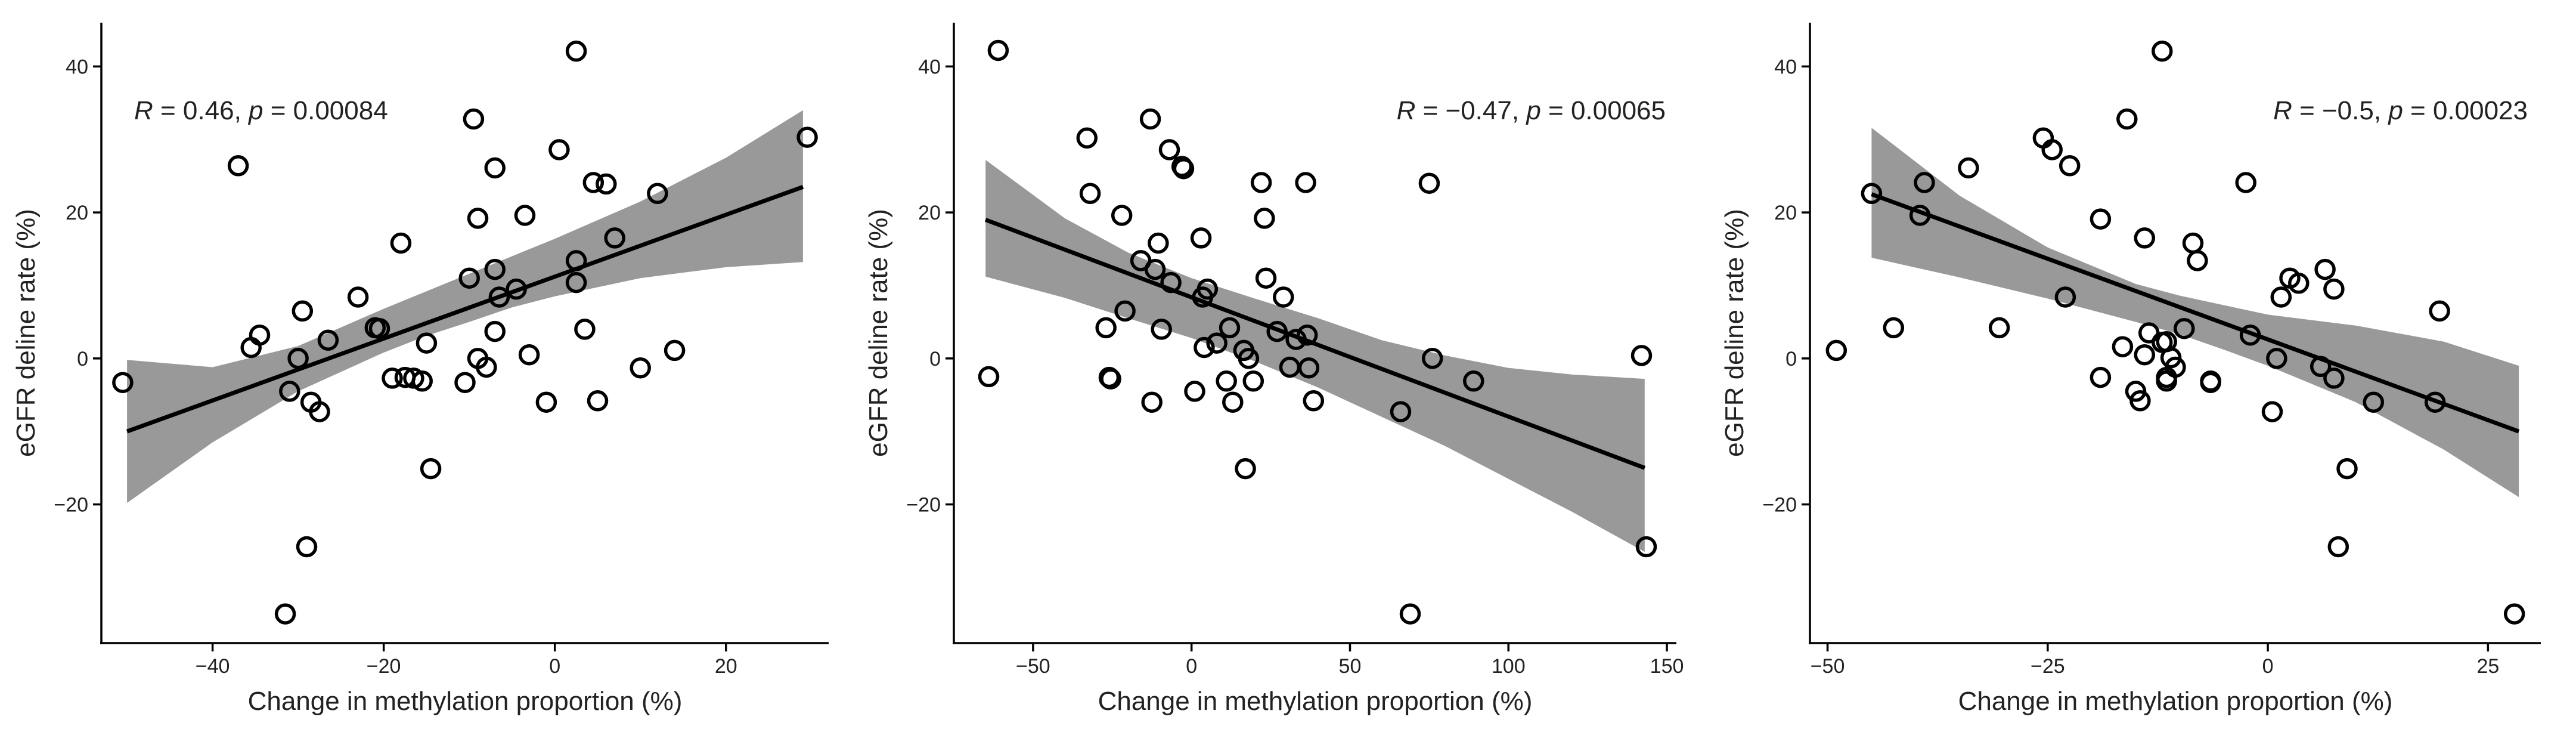 This screenshot has width=2576, height=729. What do you see at coordinates (1509, 666) in the screenshot?
I see `x-tick-label: 100` at bounding box center [1509, 666].